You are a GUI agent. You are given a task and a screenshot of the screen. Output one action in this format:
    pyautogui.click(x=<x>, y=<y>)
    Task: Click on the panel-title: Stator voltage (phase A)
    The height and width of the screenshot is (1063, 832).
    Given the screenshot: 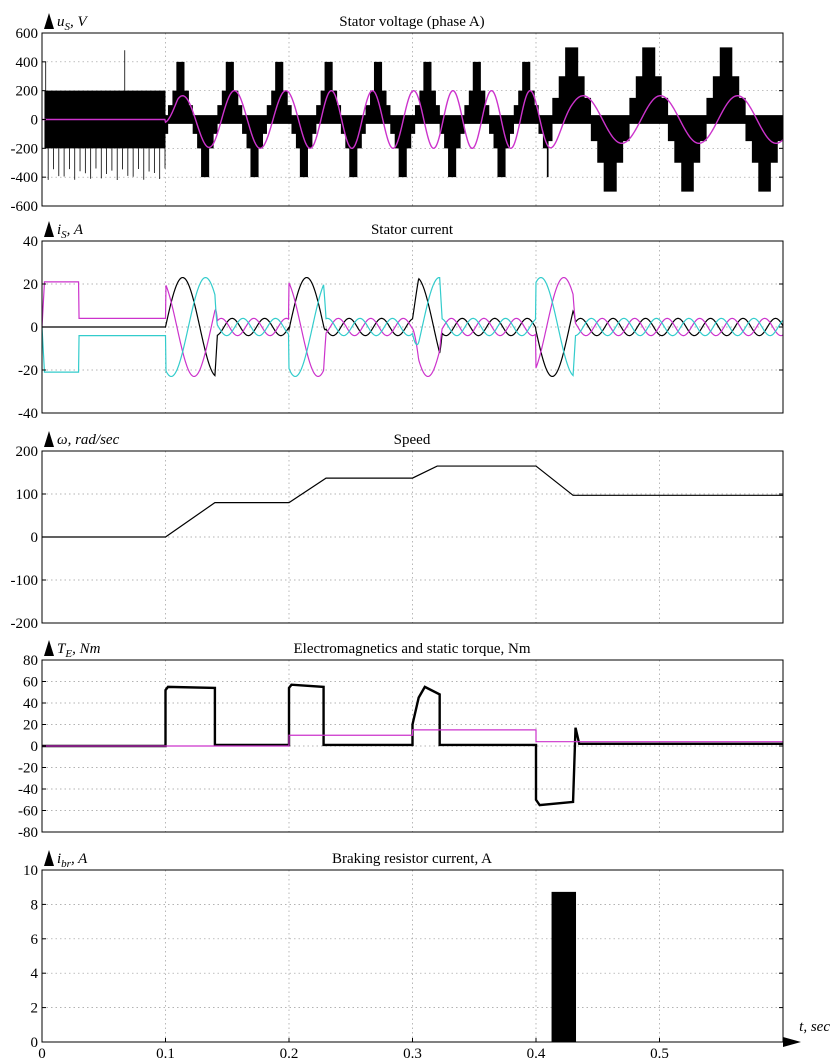 What is the action you would take?
    pyautogui.click(x=411, y=22)
    